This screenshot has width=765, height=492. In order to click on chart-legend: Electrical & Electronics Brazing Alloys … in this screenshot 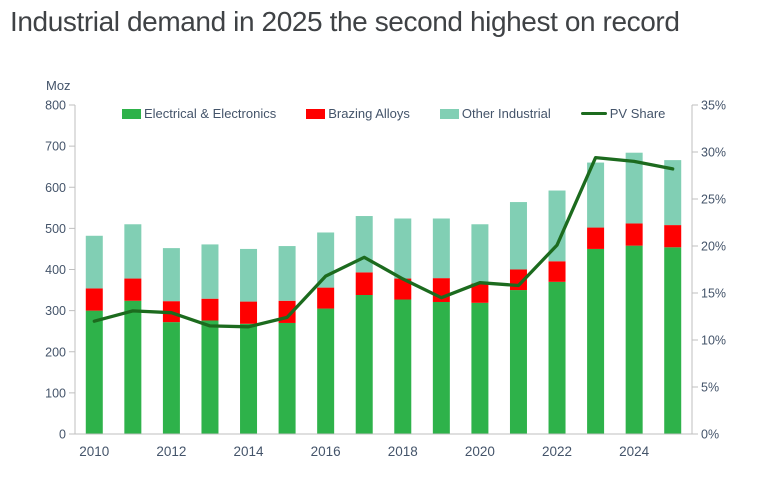, I will do `click(393, 113)`.